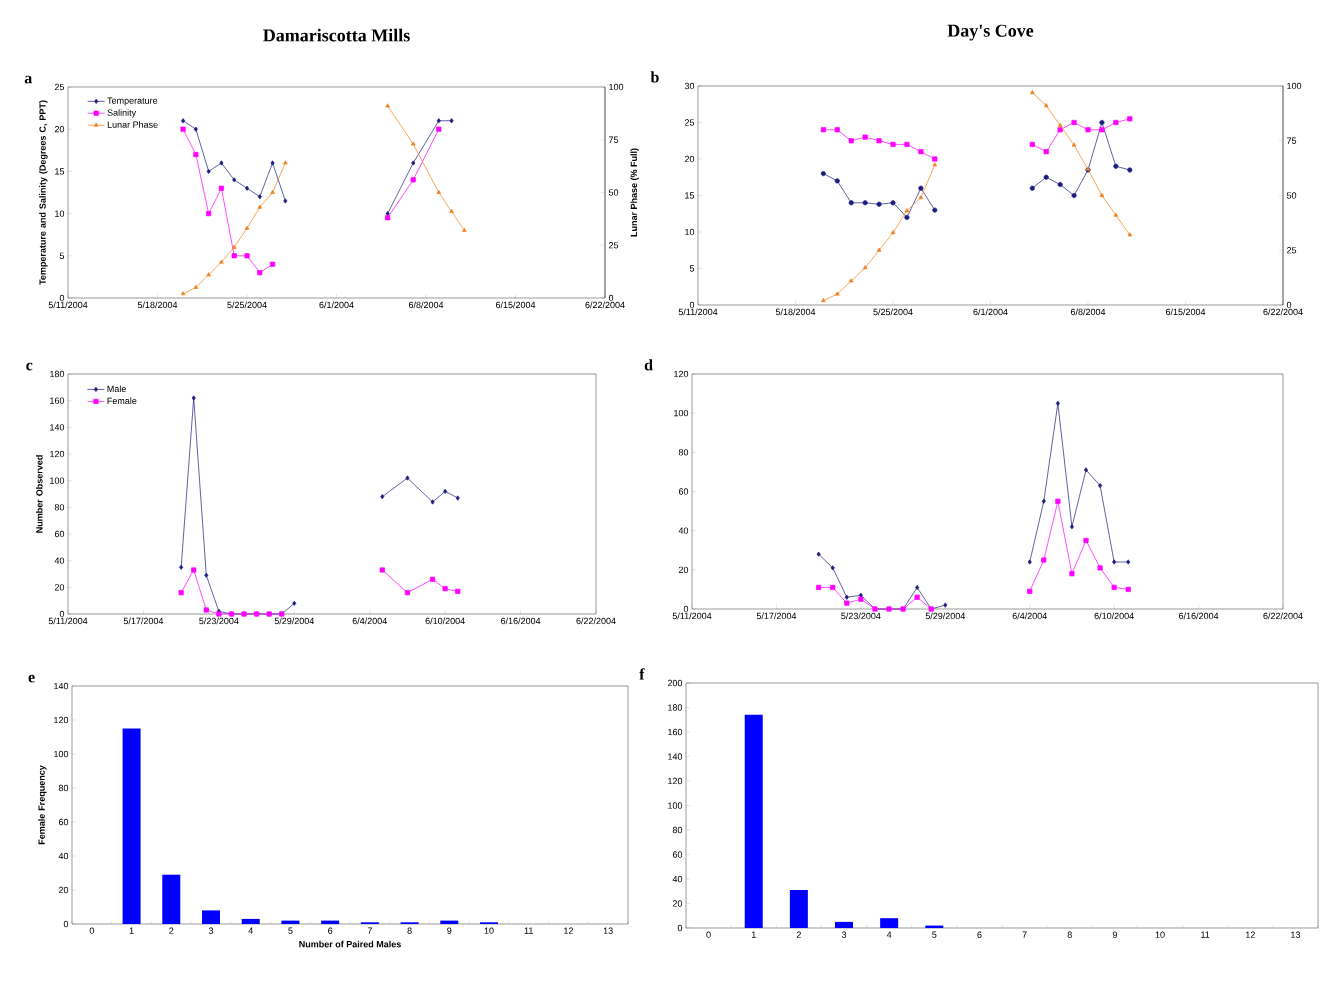  Describe the element at coordinates (336, 35) in the screenshot. I see `chart-title: Damariscotta Mills` at that location.